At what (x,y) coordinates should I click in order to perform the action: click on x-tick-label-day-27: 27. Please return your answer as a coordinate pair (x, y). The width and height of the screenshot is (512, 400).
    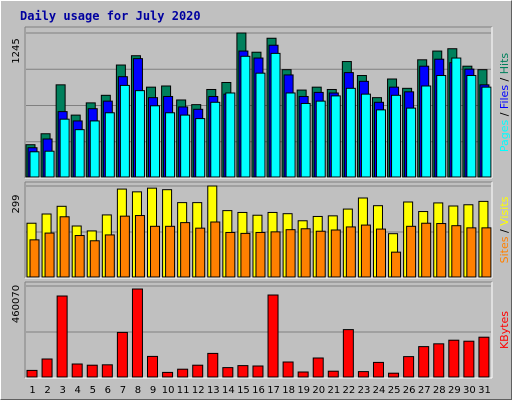
    Looking at the image, I should click on (424, 390).